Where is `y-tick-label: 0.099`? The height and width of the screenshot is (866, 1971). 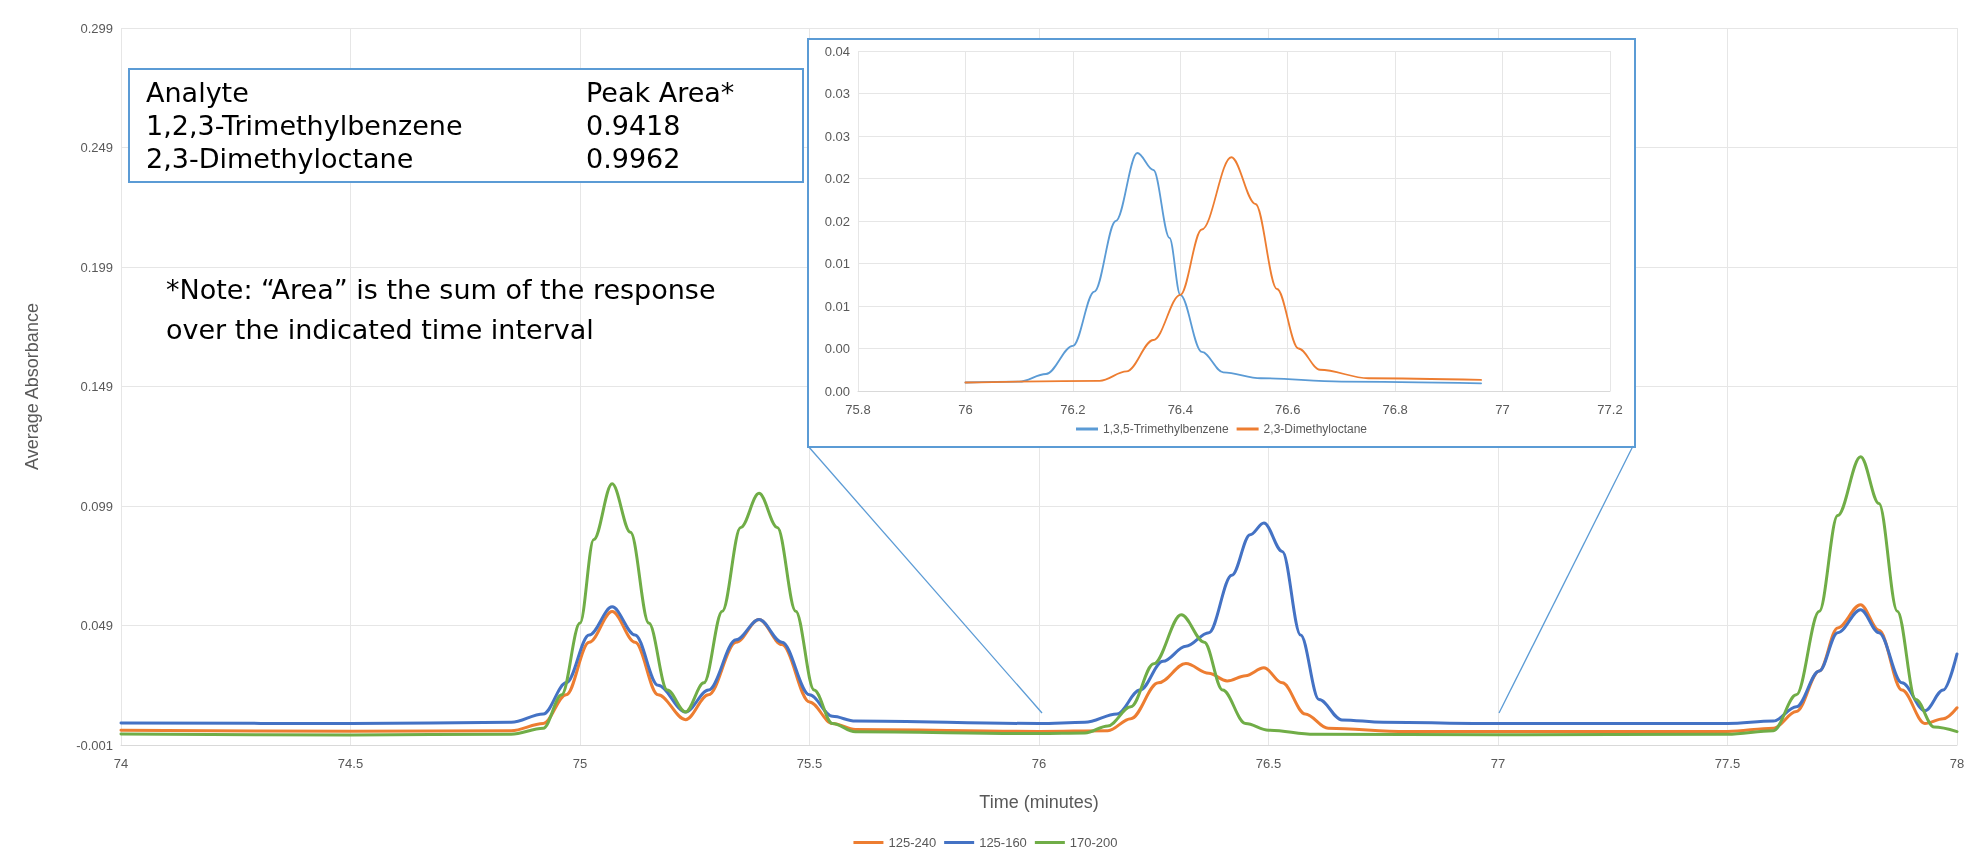
y-tick-label: 0.099 is located at coordinates (96, 506).